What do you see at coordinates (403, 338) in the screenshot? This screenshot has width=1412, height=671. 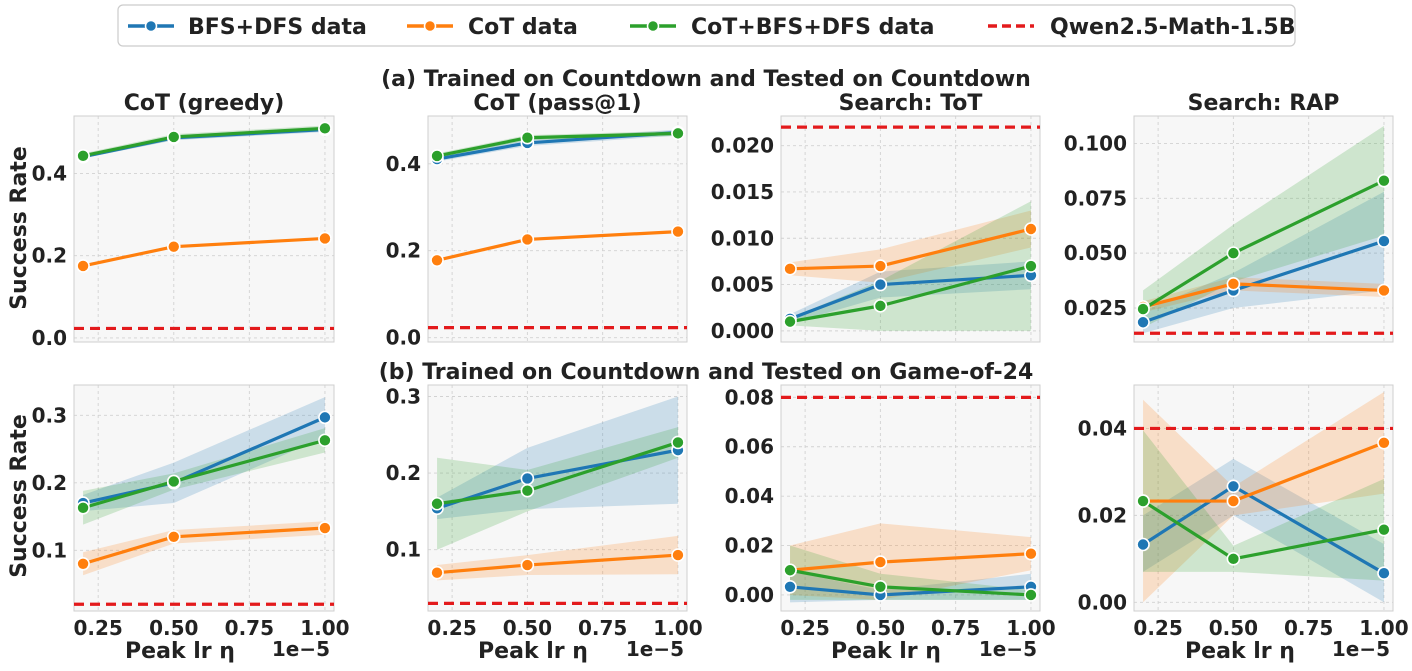 I see `y-tick-label: 0.0` at bounding box center [403, 338].